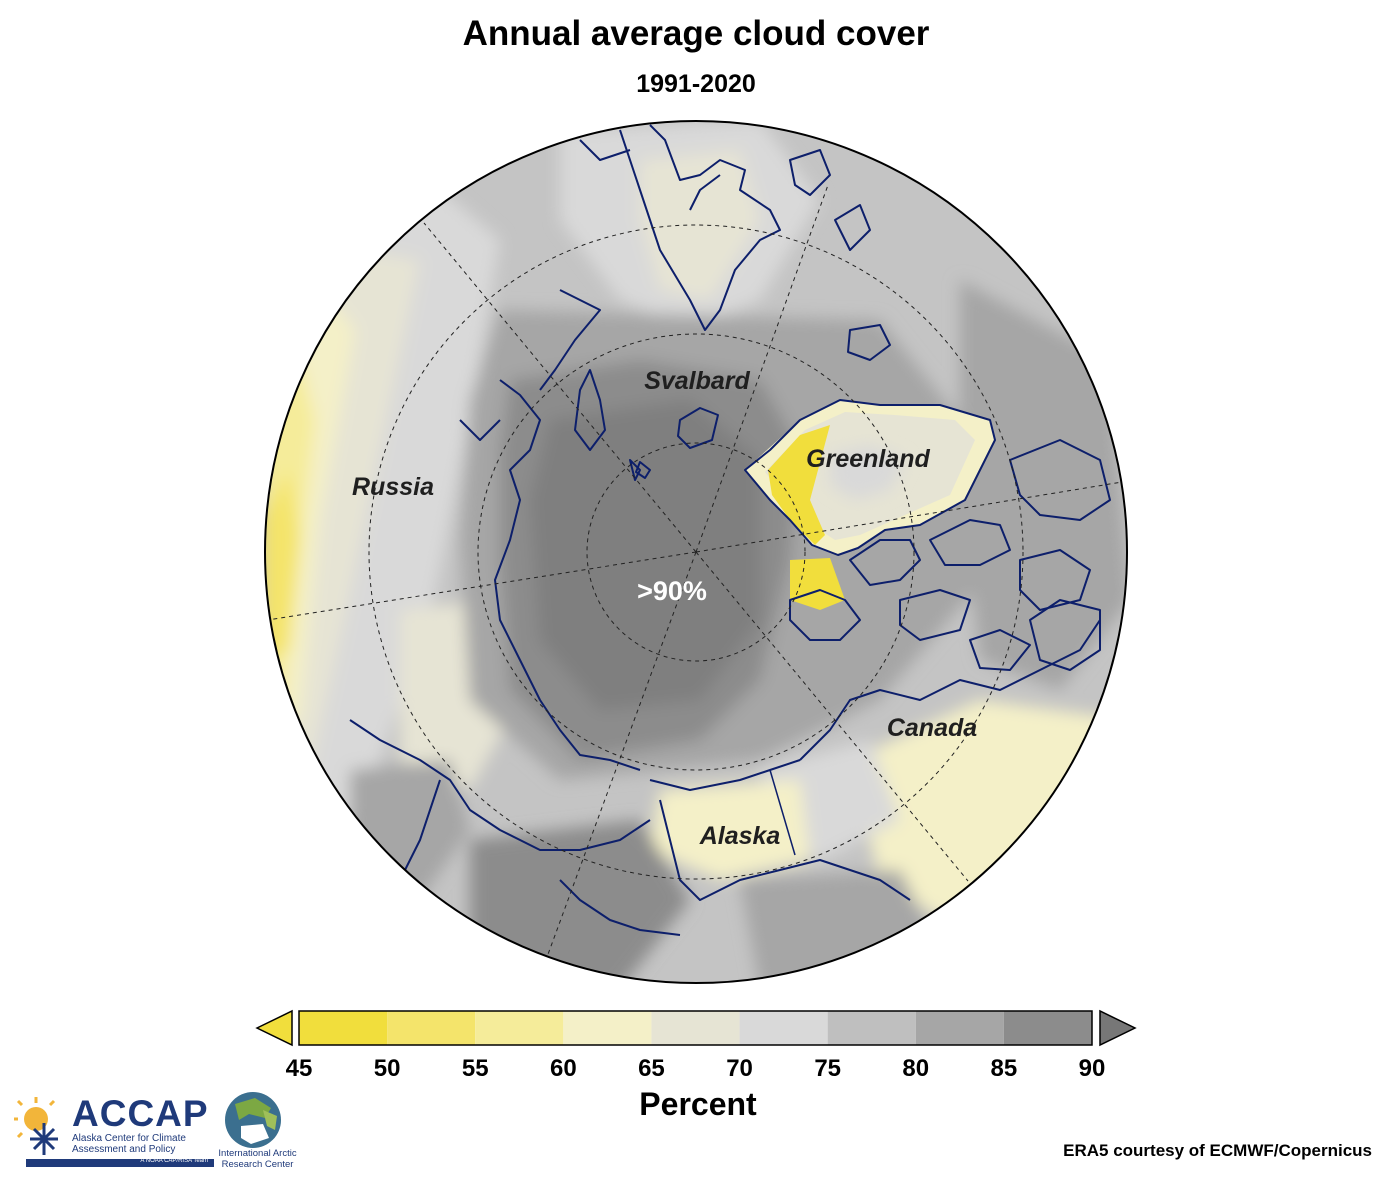 This screenshot has height=1184, width=1392. I want to click on colorbar-over-arrow, so click(1118, 1028).